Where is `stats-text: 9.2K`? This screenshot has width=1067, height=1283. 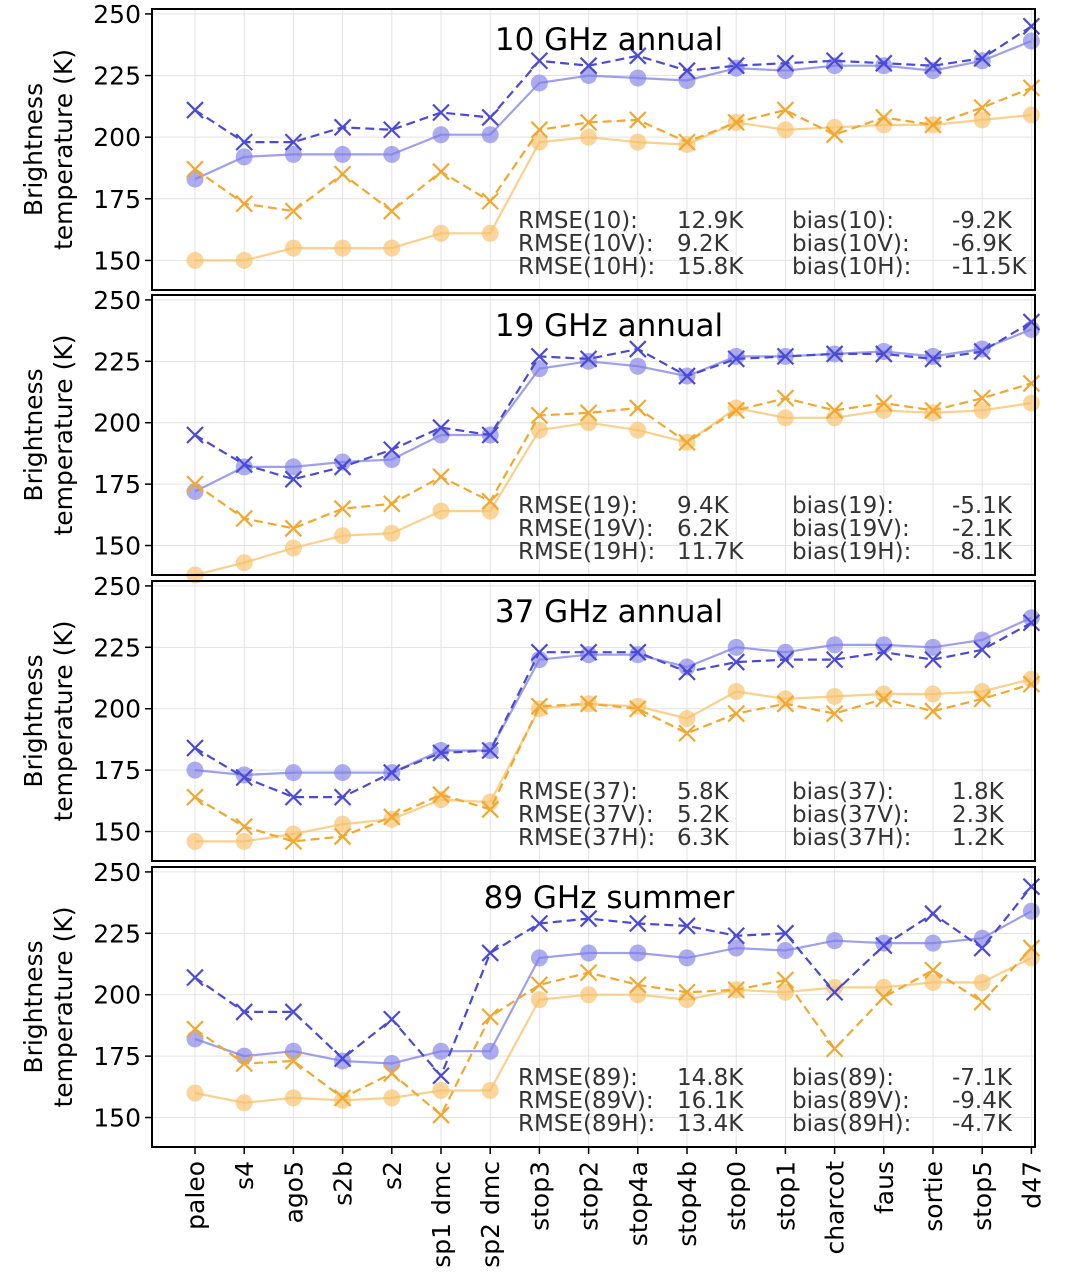
stats-text: 9.2K is located at coordinates (703, 244).